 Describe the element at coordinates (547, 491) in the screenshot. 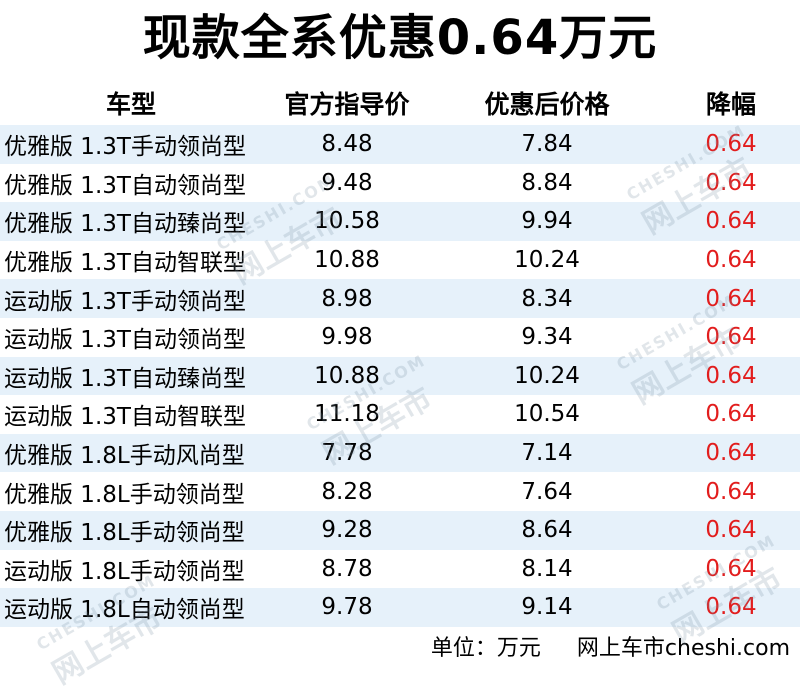

I see `cell-discounted-price: 7.64` at that location.